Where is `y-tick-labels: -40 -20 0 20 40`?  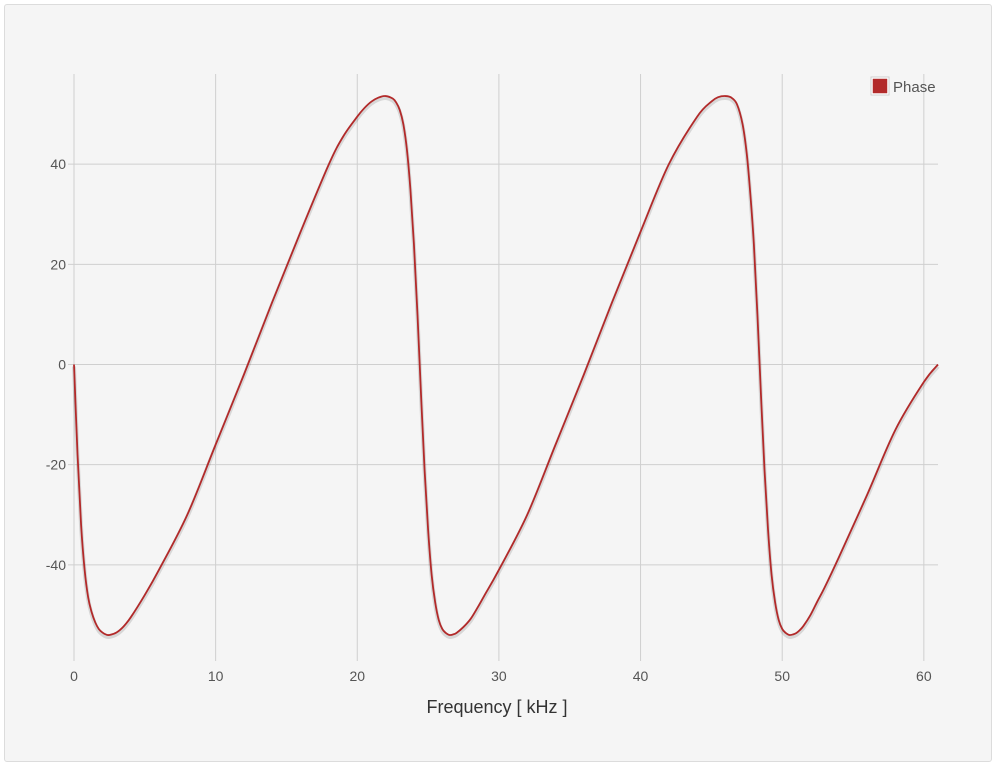 y-tick-labels: -40 -20 0 20 40 is located at coordinates (56, 364).